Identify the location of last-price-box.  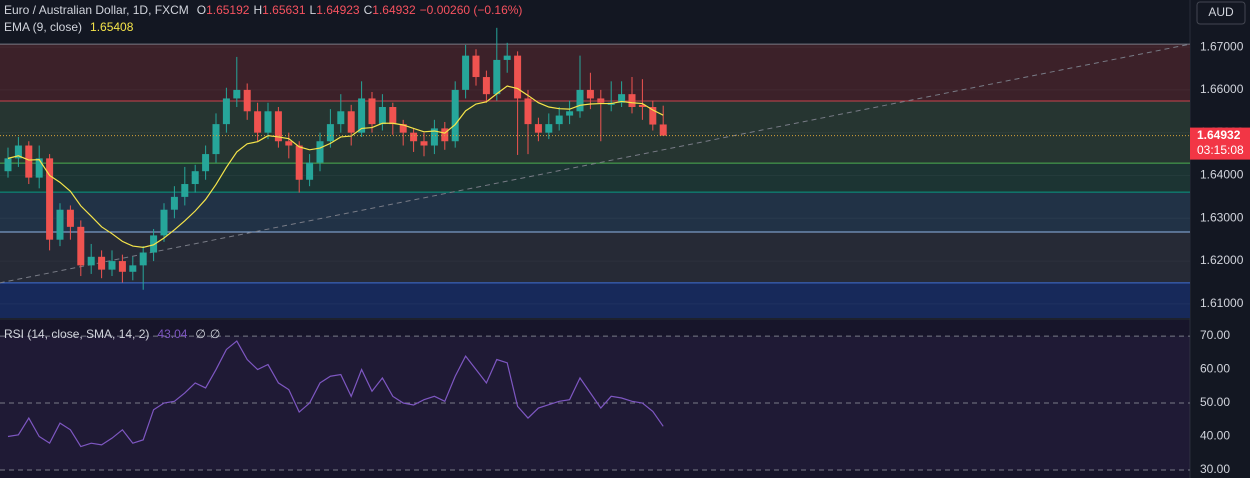
(1220, 143).